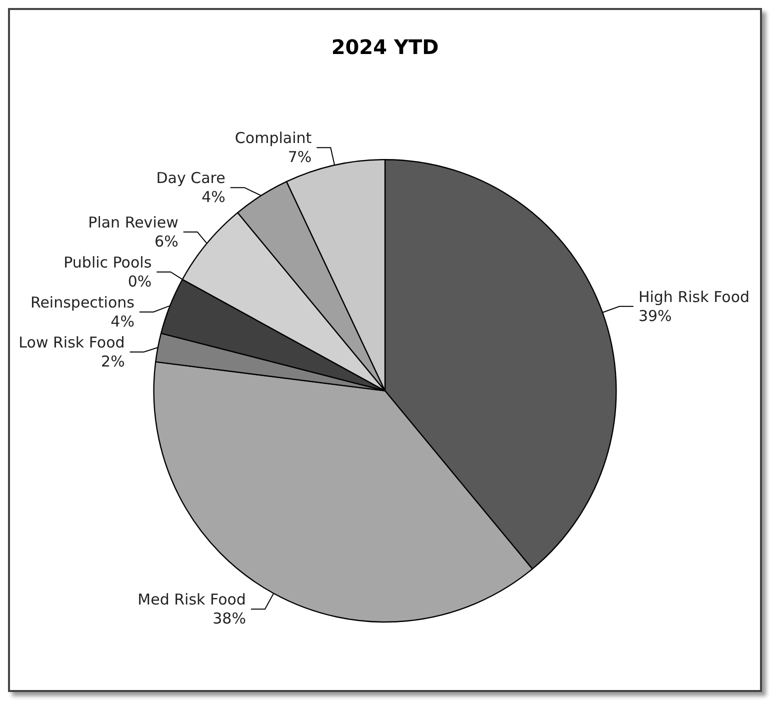  What do you see at coordinates (166, 241) in the screenshot?
I see `data-label: 6%` at bounding box center [166, 241].